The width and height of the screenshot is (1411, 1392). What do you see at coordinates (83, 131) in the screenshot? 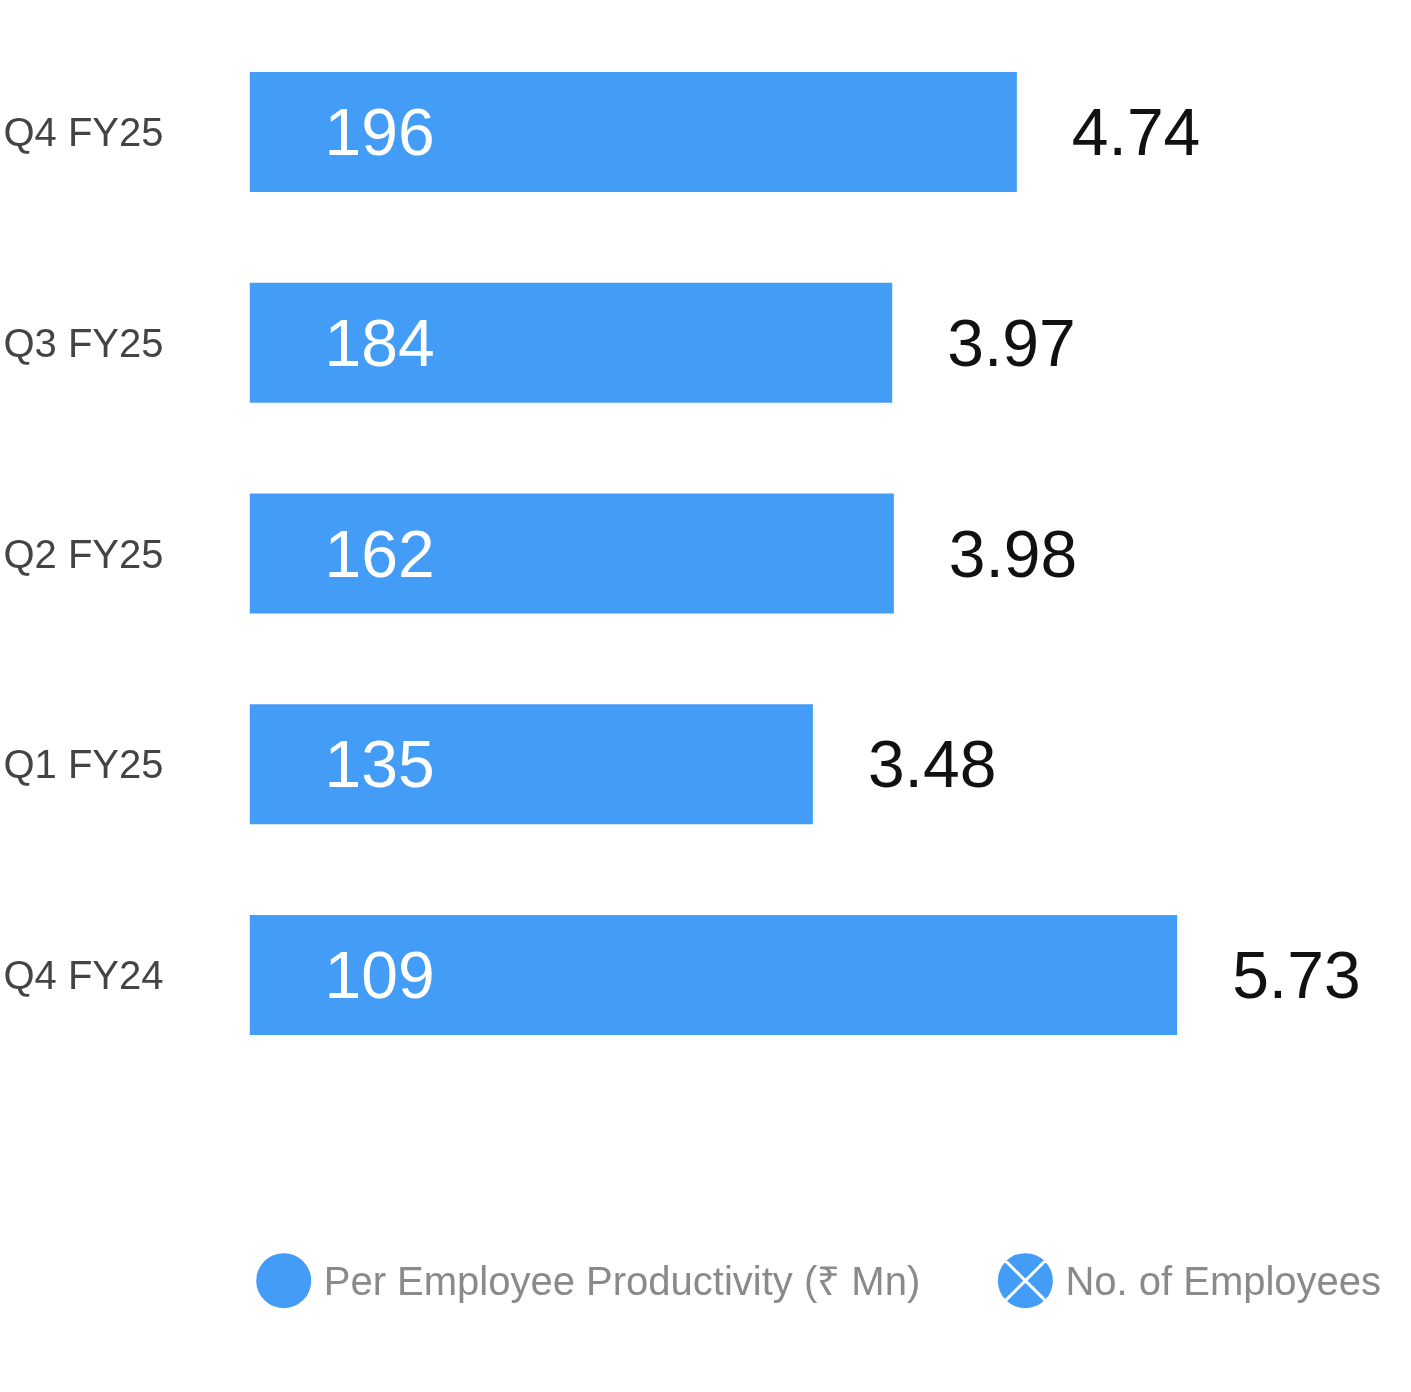
I see `y-tick-label: Q4 FY25` at bounding box center [83, 131].